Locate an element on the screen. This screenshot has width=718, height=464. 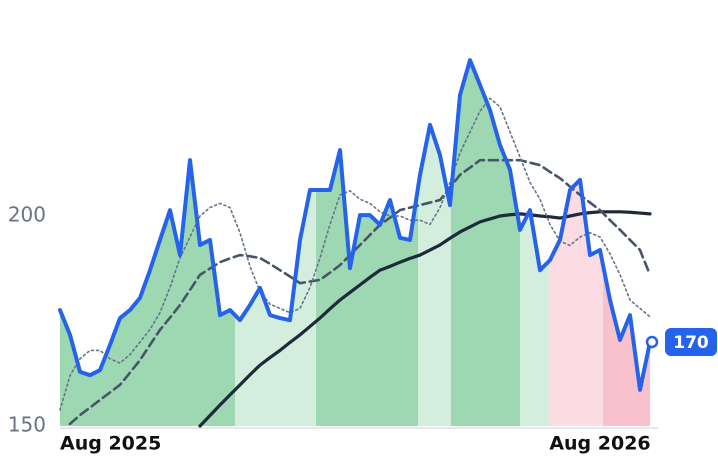
last-point is located at coordinates (652, 342).